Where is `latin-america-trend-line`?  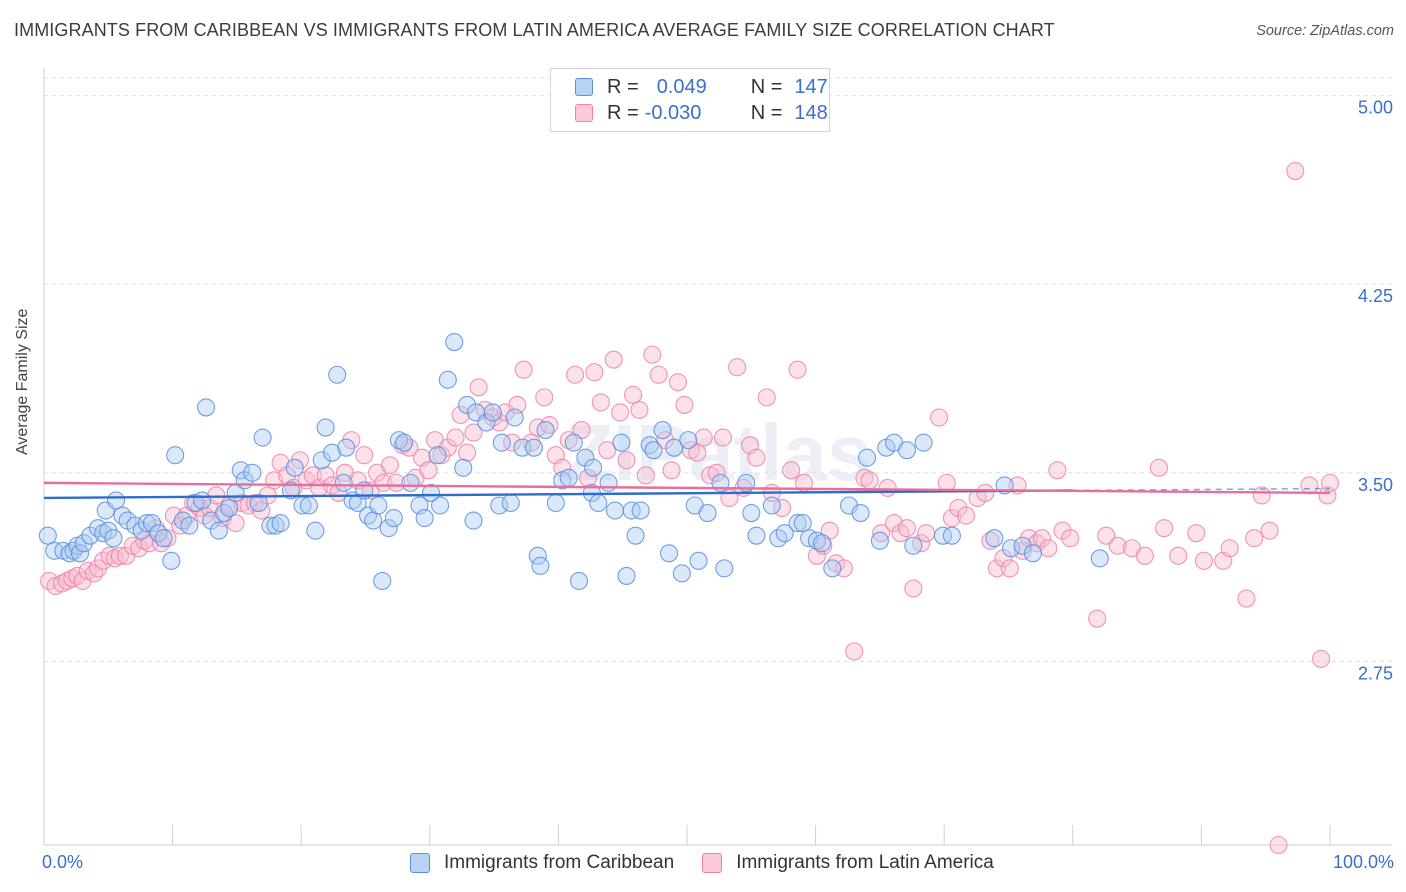 latin-america-trend-line is located at coordinates (687, 488).